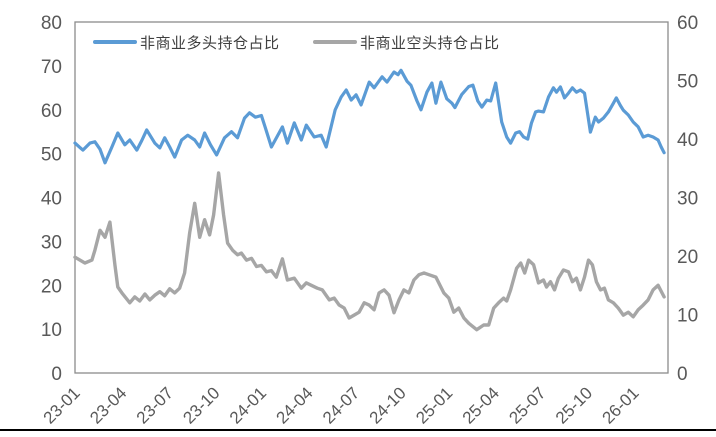  What do you see at coordinates (56, 374) in the screenshot?
I see `y-axis-left-tick-label: 0` at bounding box center [56, 374].